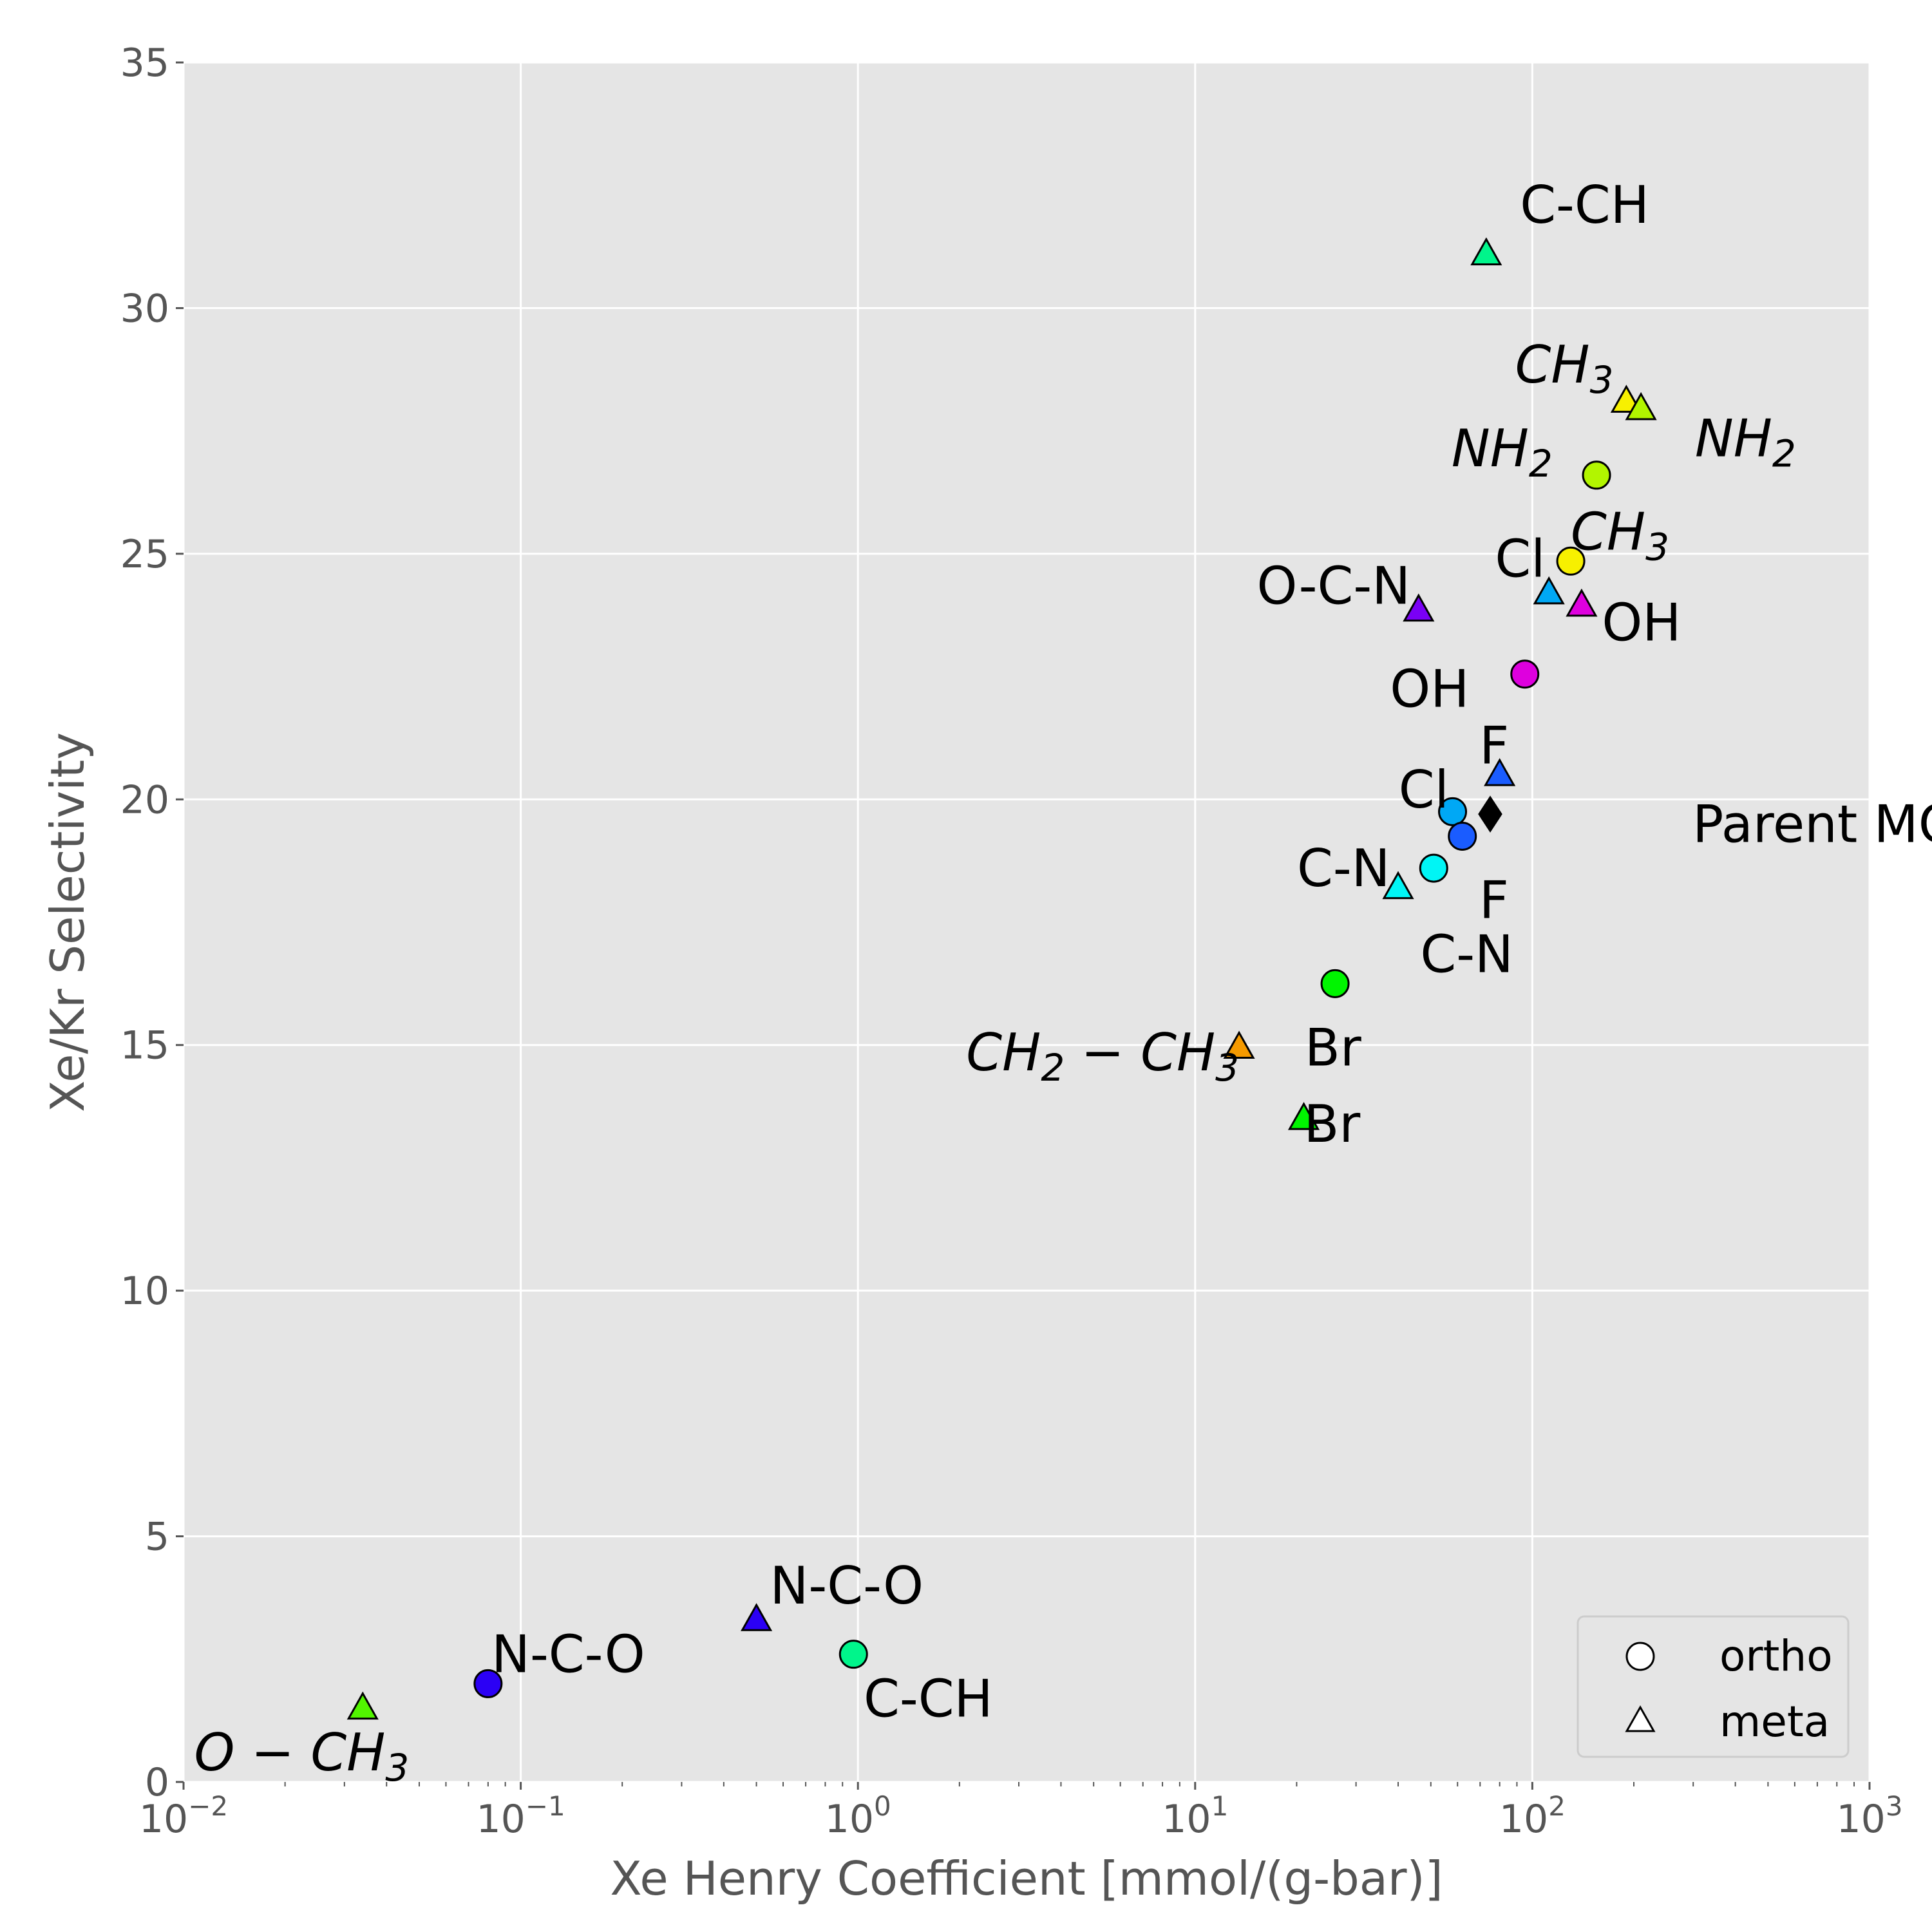  I want to click on point-label: O − CH3, so click(301, 1756).